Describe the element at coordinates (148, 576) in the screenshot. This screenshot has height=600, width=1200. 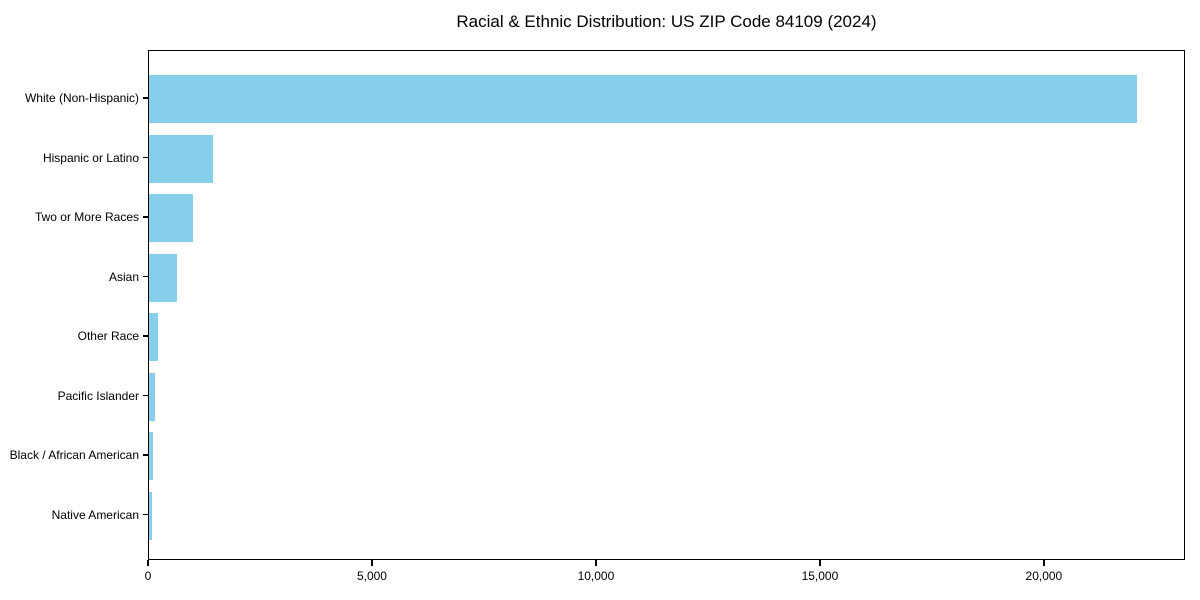
I see `x-axis-tick-label: 0` at that location.